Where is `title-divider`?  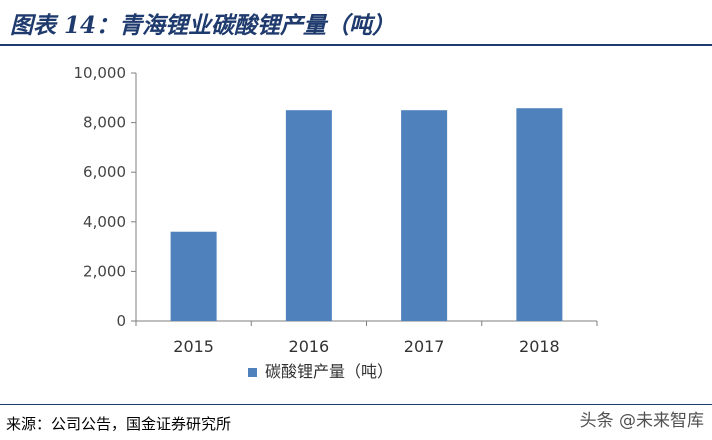 title-divider is located at coordinates (356, 45).